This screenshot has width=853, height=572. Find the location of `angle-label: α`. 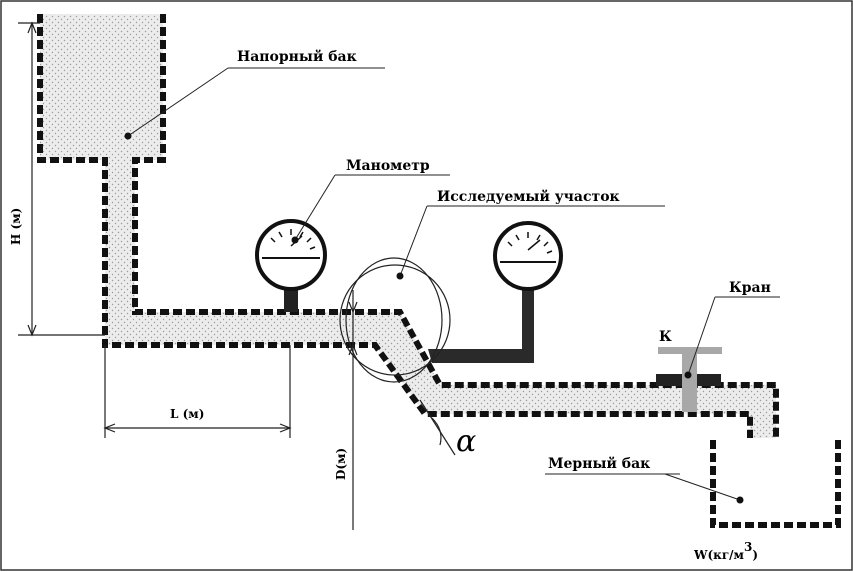

angle-label: α is located at coordinates (466, 441).